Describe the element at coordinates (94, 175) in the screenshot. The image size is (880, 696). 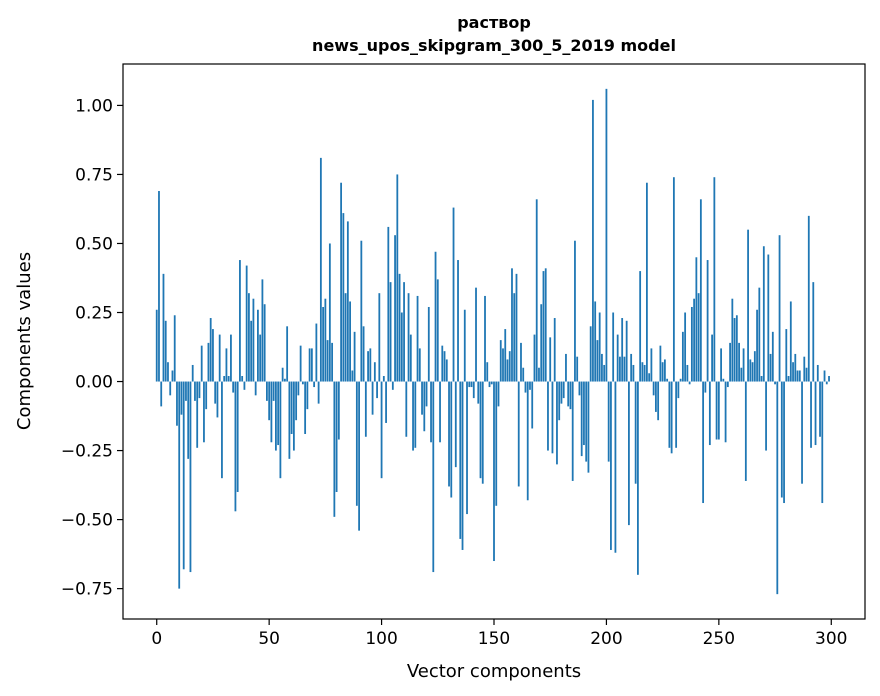
I see `y-tick-label-6: 0.75` at that location.